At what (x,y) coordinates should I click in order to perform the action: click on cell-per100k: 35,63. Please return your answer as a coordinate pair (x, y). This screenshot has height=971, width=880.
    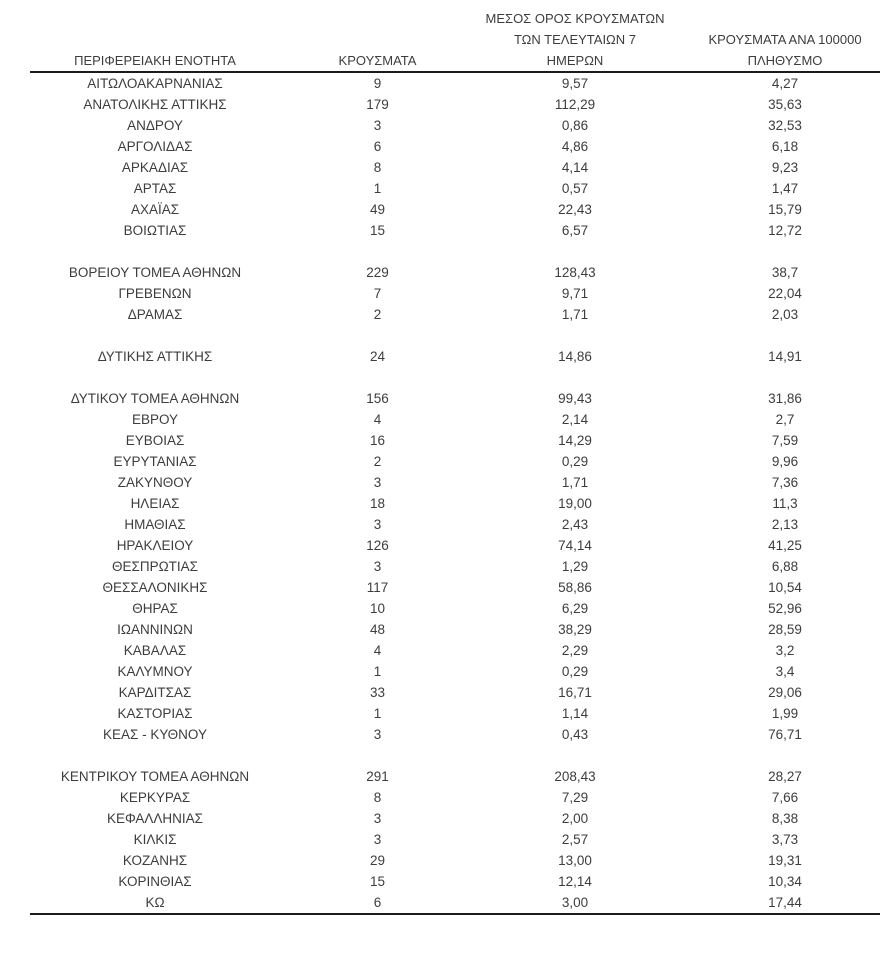
    Looking at the image, I should click on (785, 104).